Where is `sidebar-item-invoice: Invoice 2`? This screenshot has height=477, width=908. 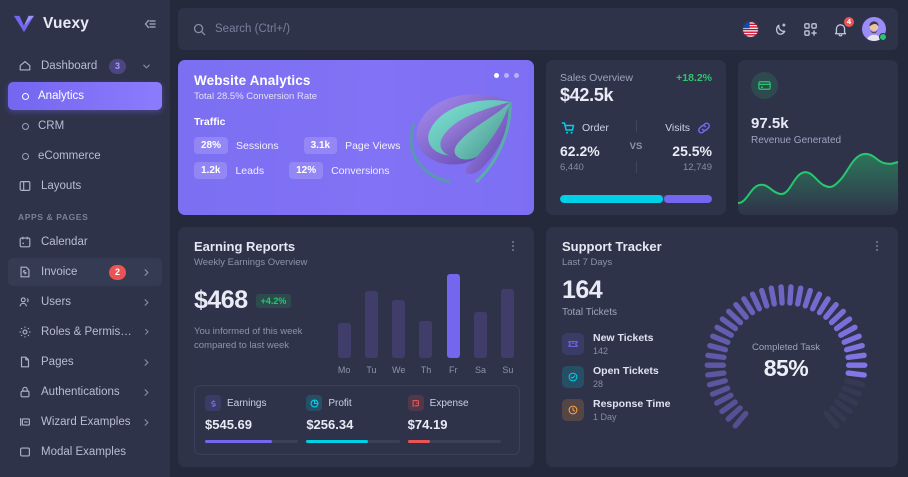
sidebar-item-invoice: Invoice 2 is located at coordinates (85, 272).